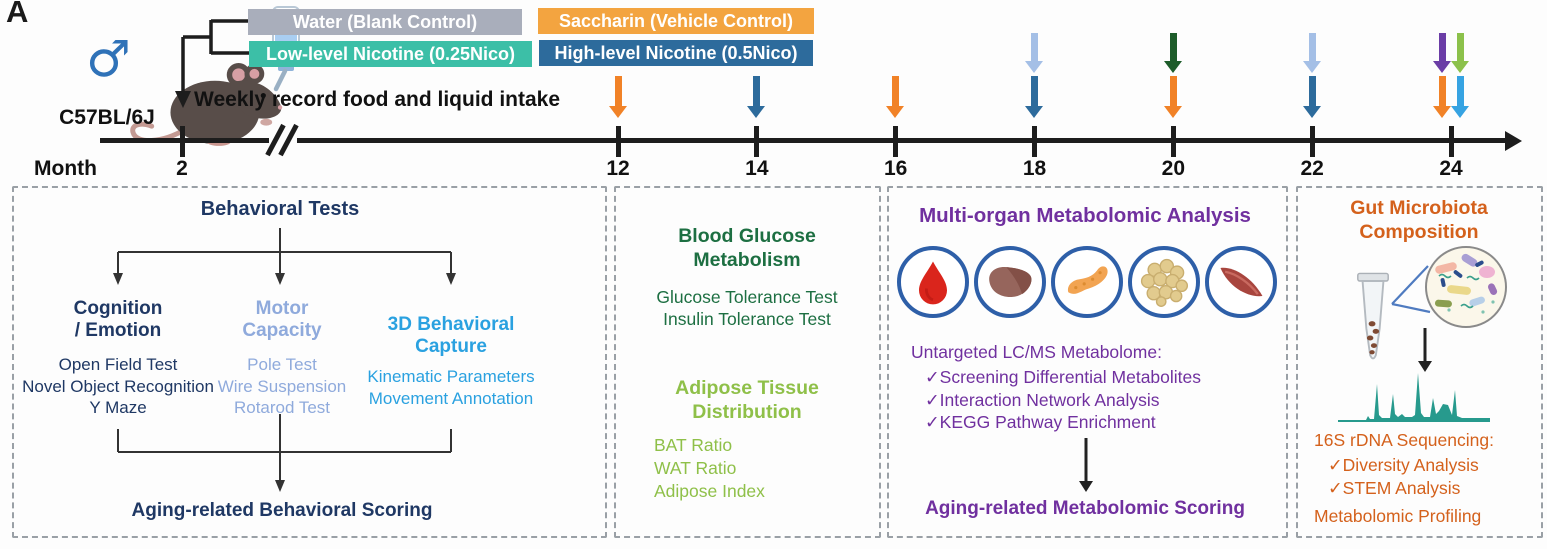 The height and width of the screenshot is (549, 1547). I want to click on timeline-month-label: 20, so click(1173, 168).